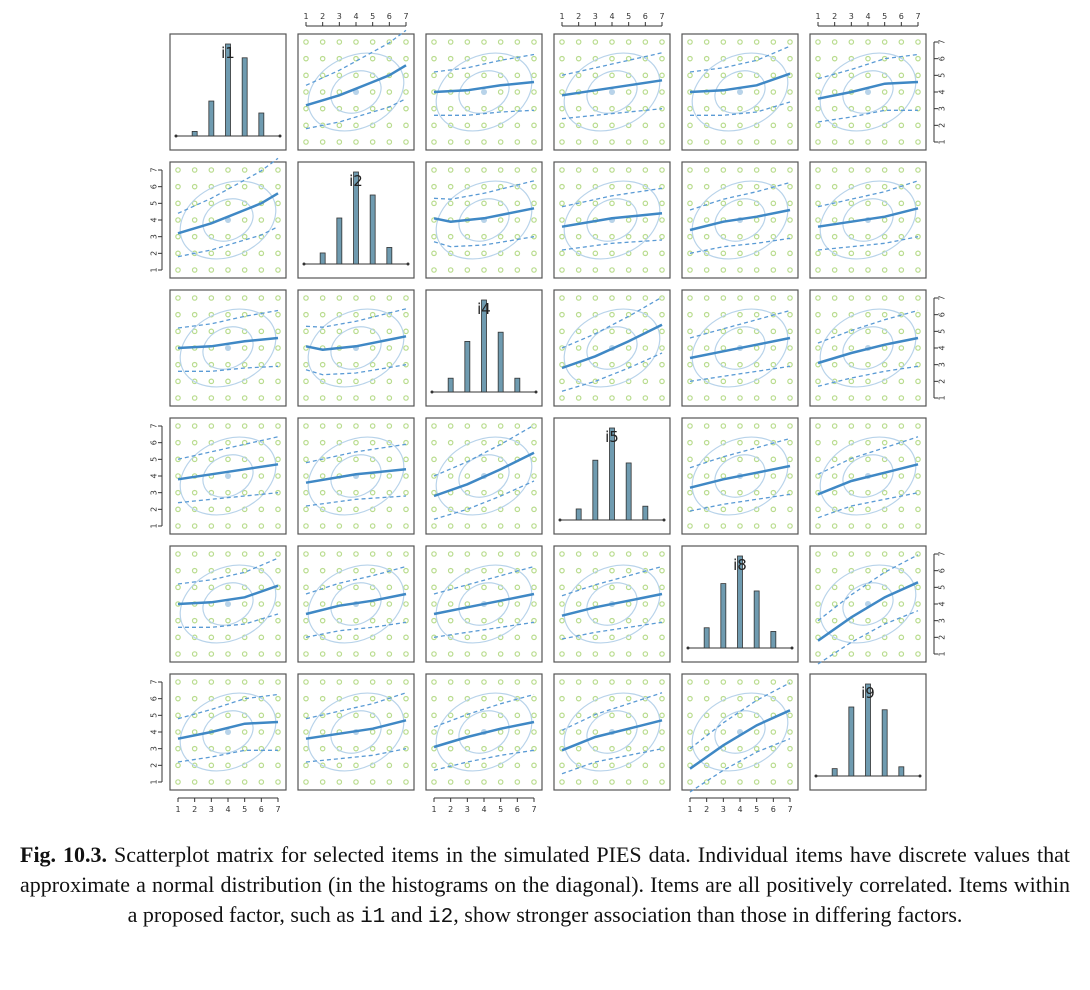 This screenshot has height=990, width=1090. Describe the element at coordinates (64, 854) in the screenshot. I see `figure-label: Fig. 10.3.` at that location.